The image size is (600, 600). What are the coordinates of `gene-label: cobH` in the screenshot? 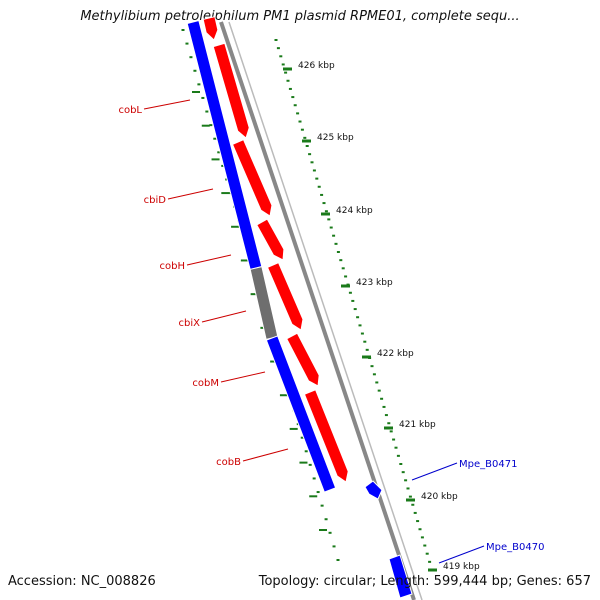 It's located at (172, 266).